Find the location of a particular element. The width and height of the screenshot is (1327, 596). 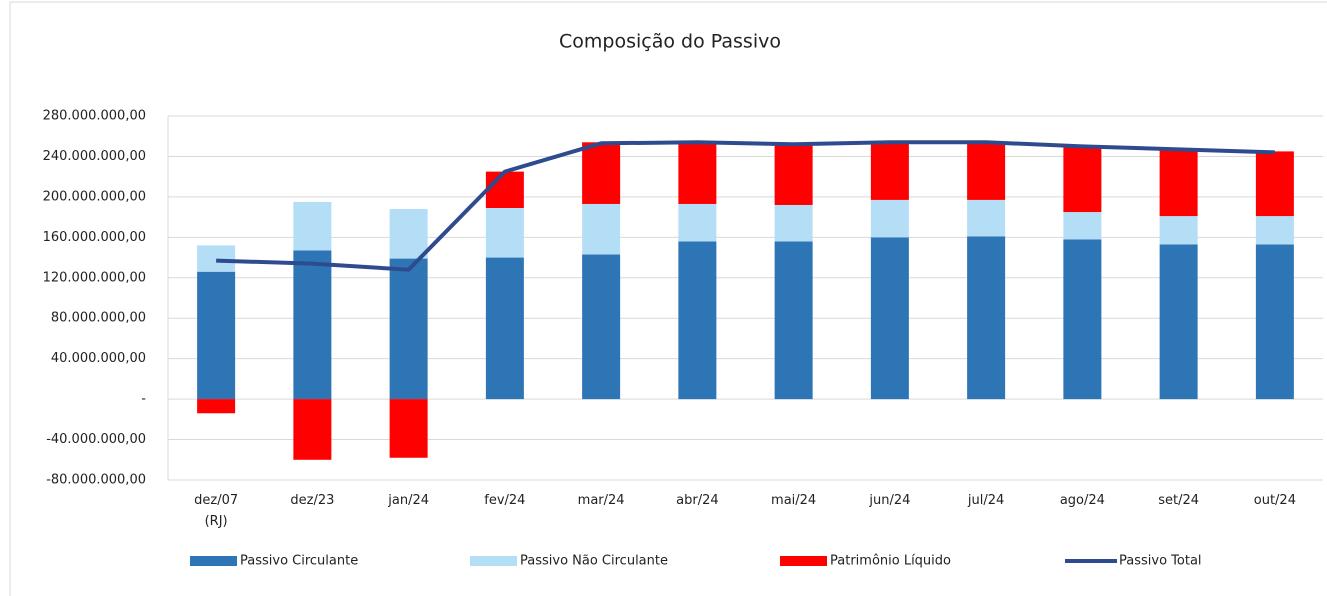

chart-title: Composição do Passivo is located at coordinates (670, 42).